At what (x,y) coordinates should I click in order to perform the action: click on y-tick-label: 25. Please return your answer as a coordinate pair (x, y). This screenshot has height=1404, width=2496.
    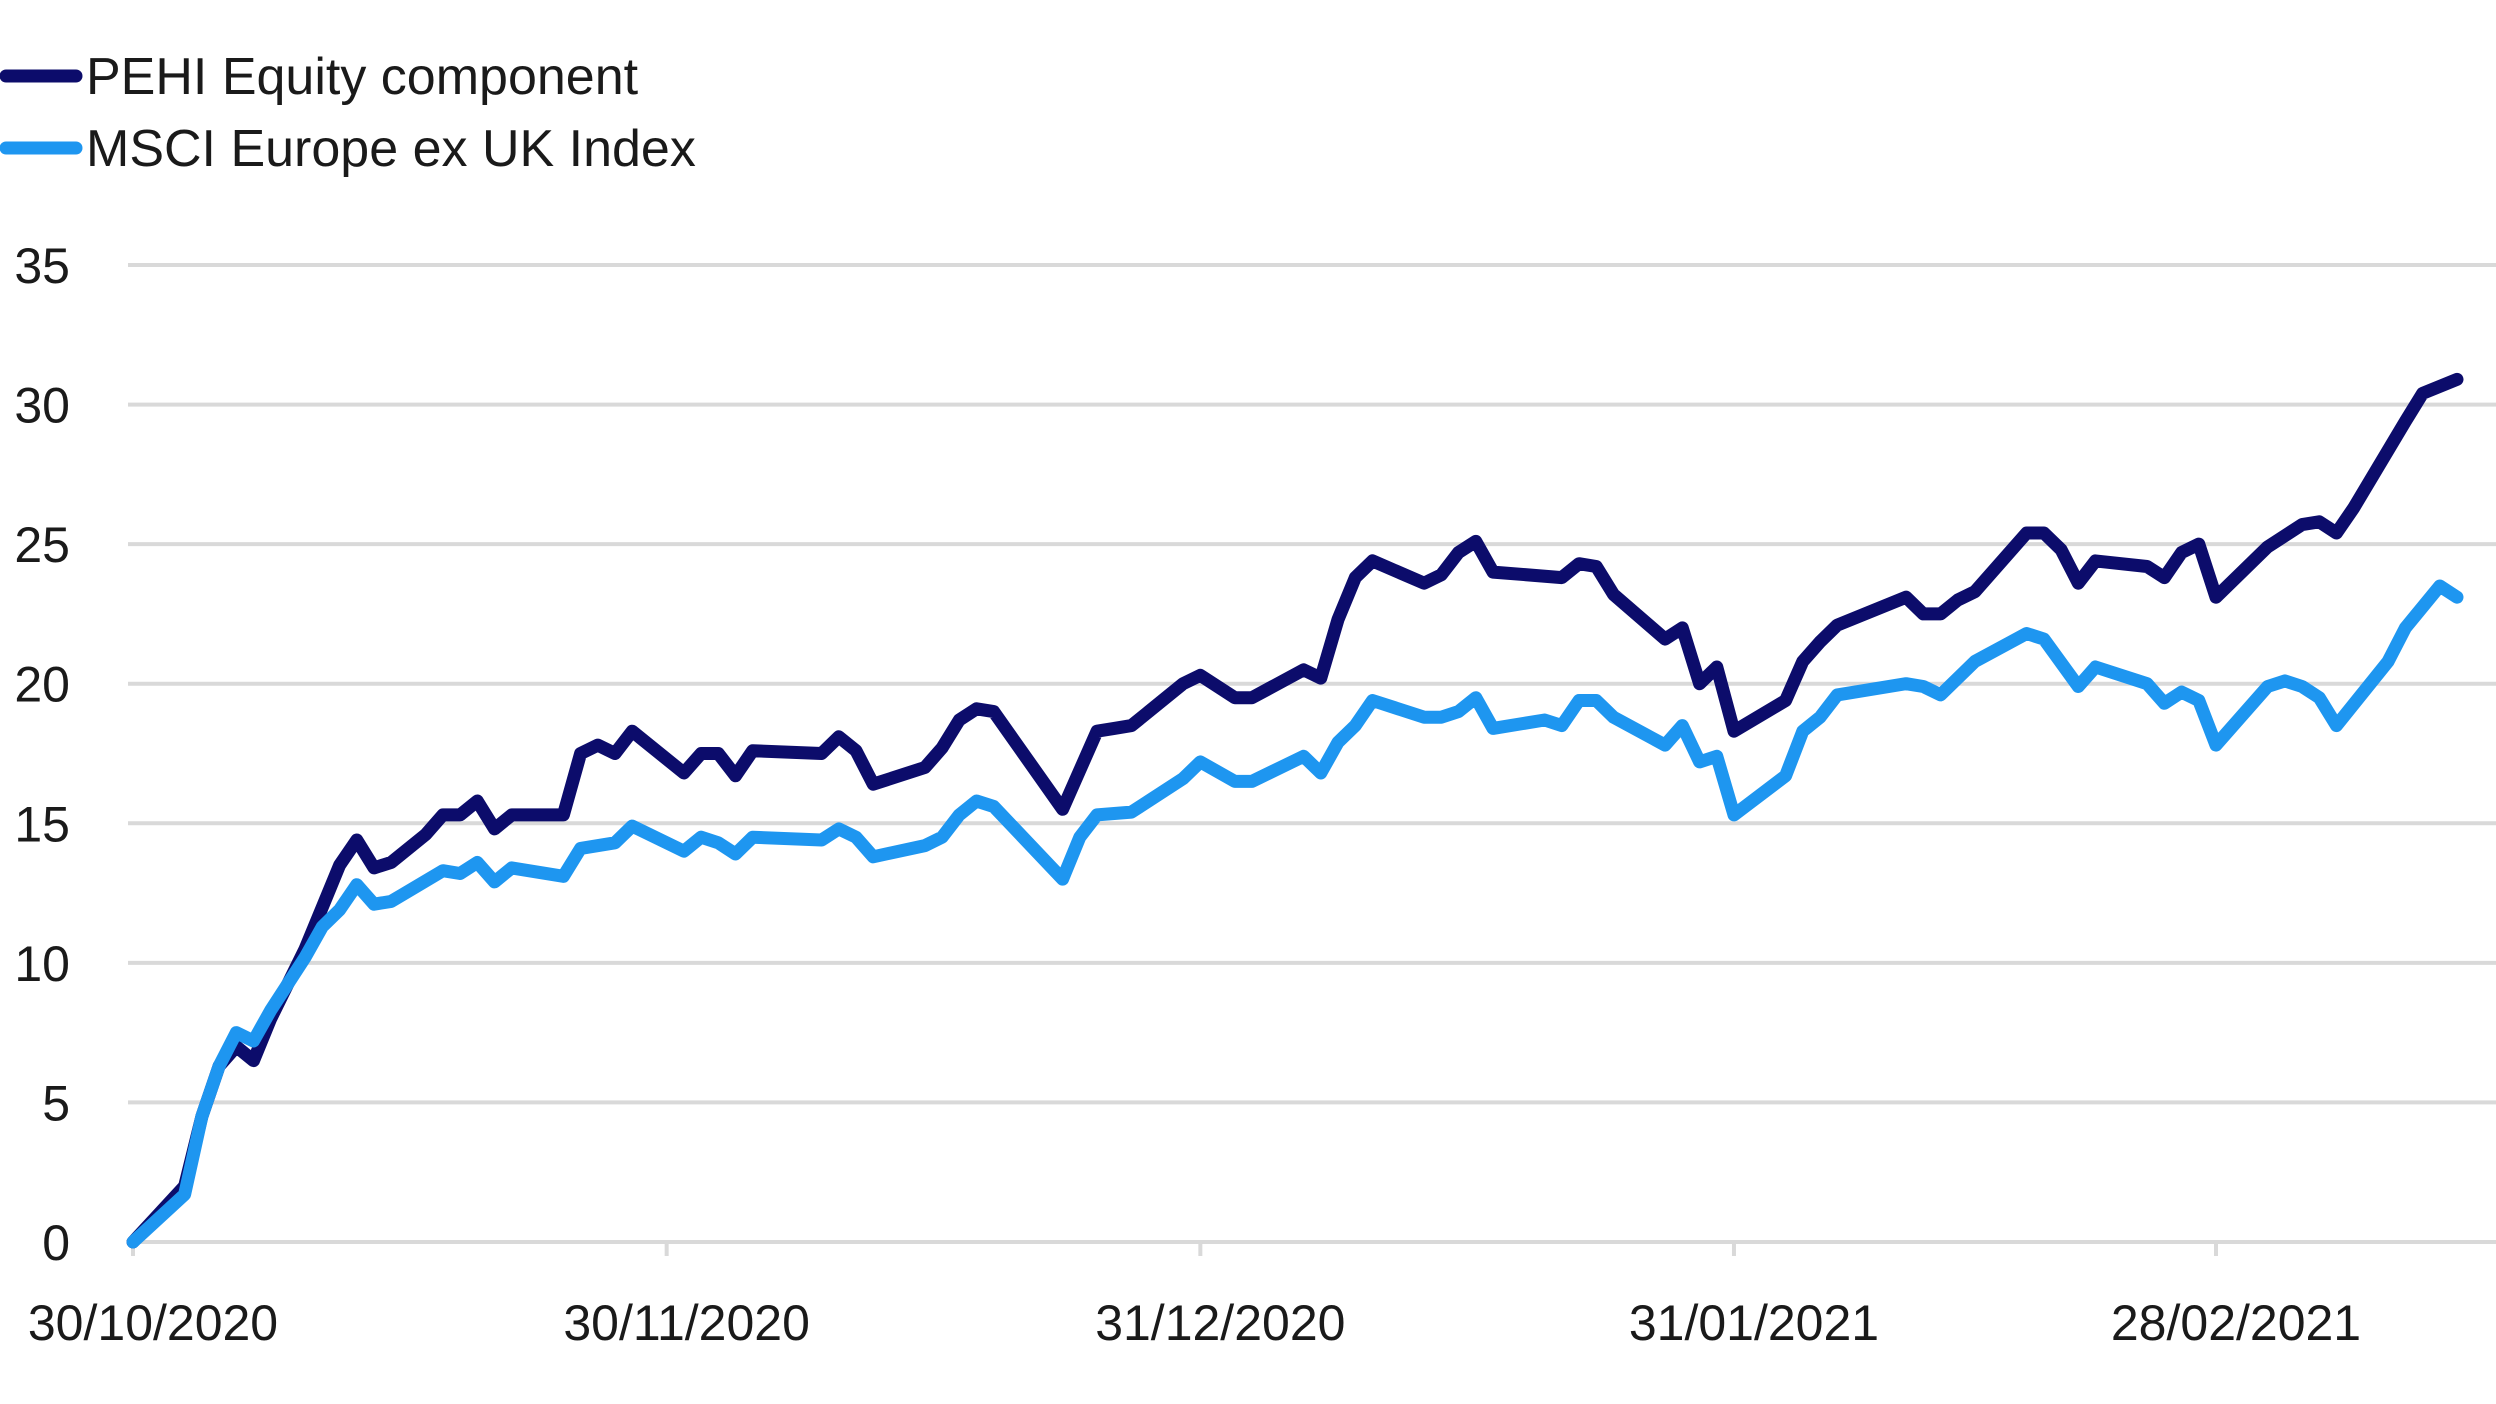
    Looking at the image, I should click on (42, 545).